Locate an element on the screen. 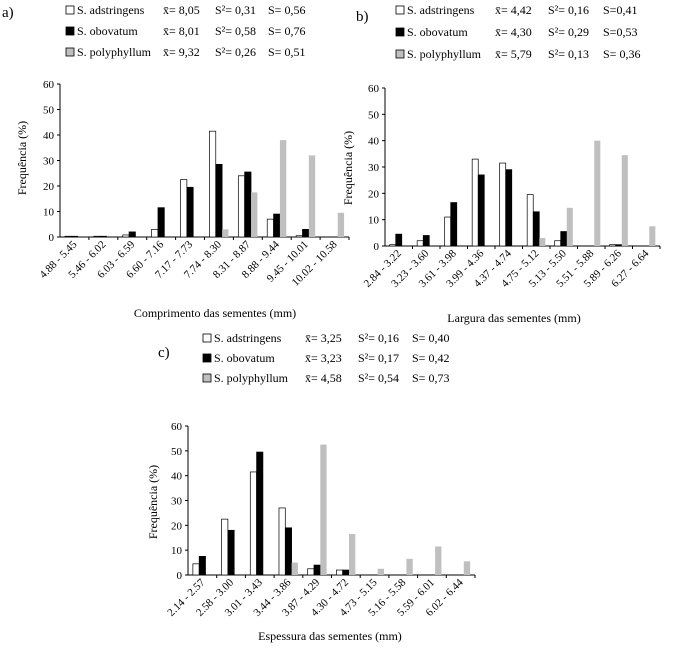  legend-stat-var: S²= 0,58 is located at coordinates (235, 31).